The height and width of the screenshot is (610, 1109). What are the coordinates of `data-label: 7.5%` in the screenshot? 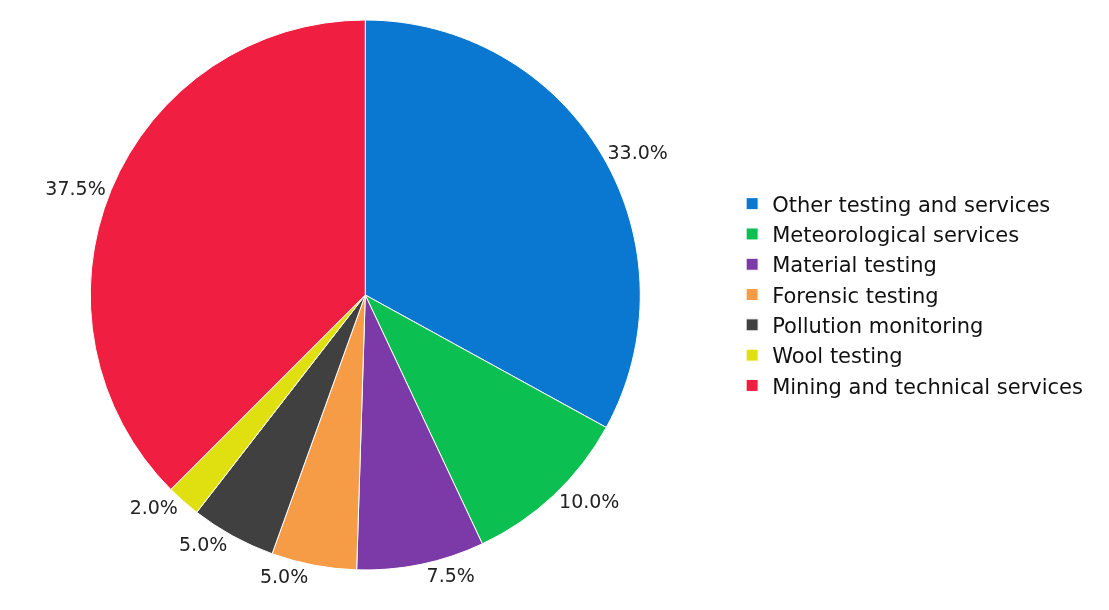 It's located at (450, 574).